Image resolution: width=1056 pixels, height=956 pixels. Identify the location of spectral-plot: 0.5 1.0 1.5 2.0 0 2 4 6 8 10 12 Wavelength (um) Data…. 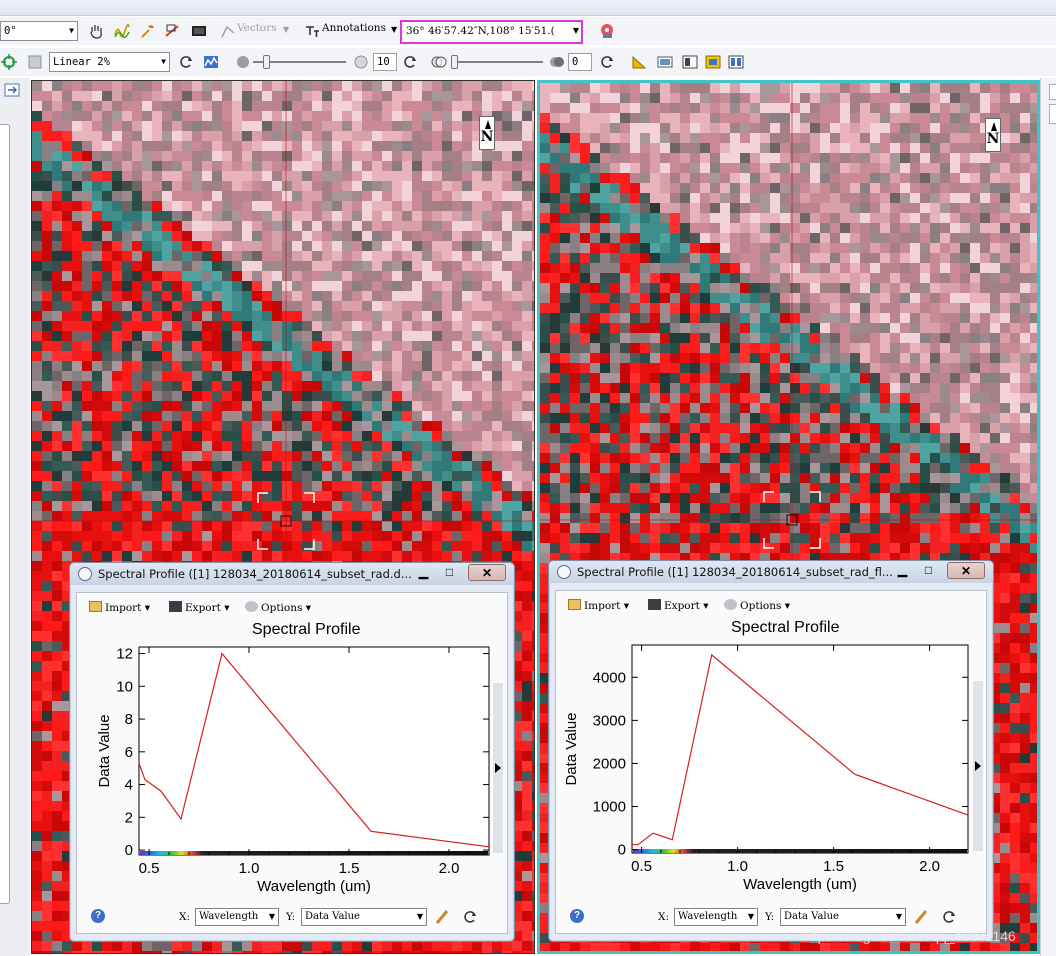
(297, 774).